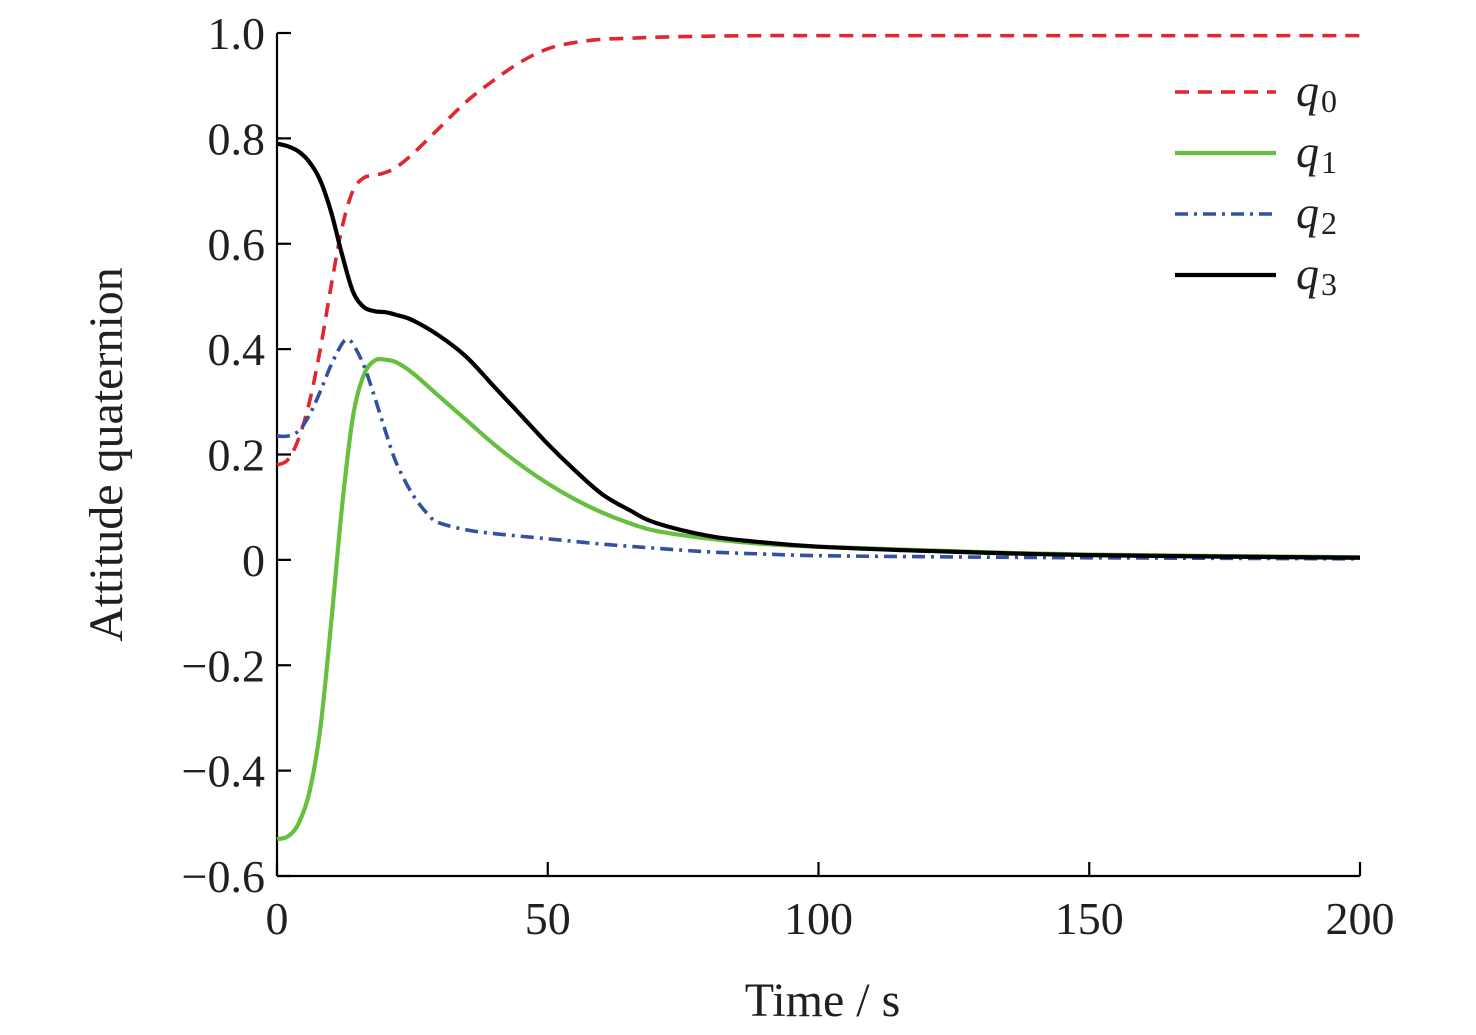  What do you see at coordinates (1316, 214) in the screenshot?
I see `legend-label-q2: q2` at bounding box center [1316, 214].